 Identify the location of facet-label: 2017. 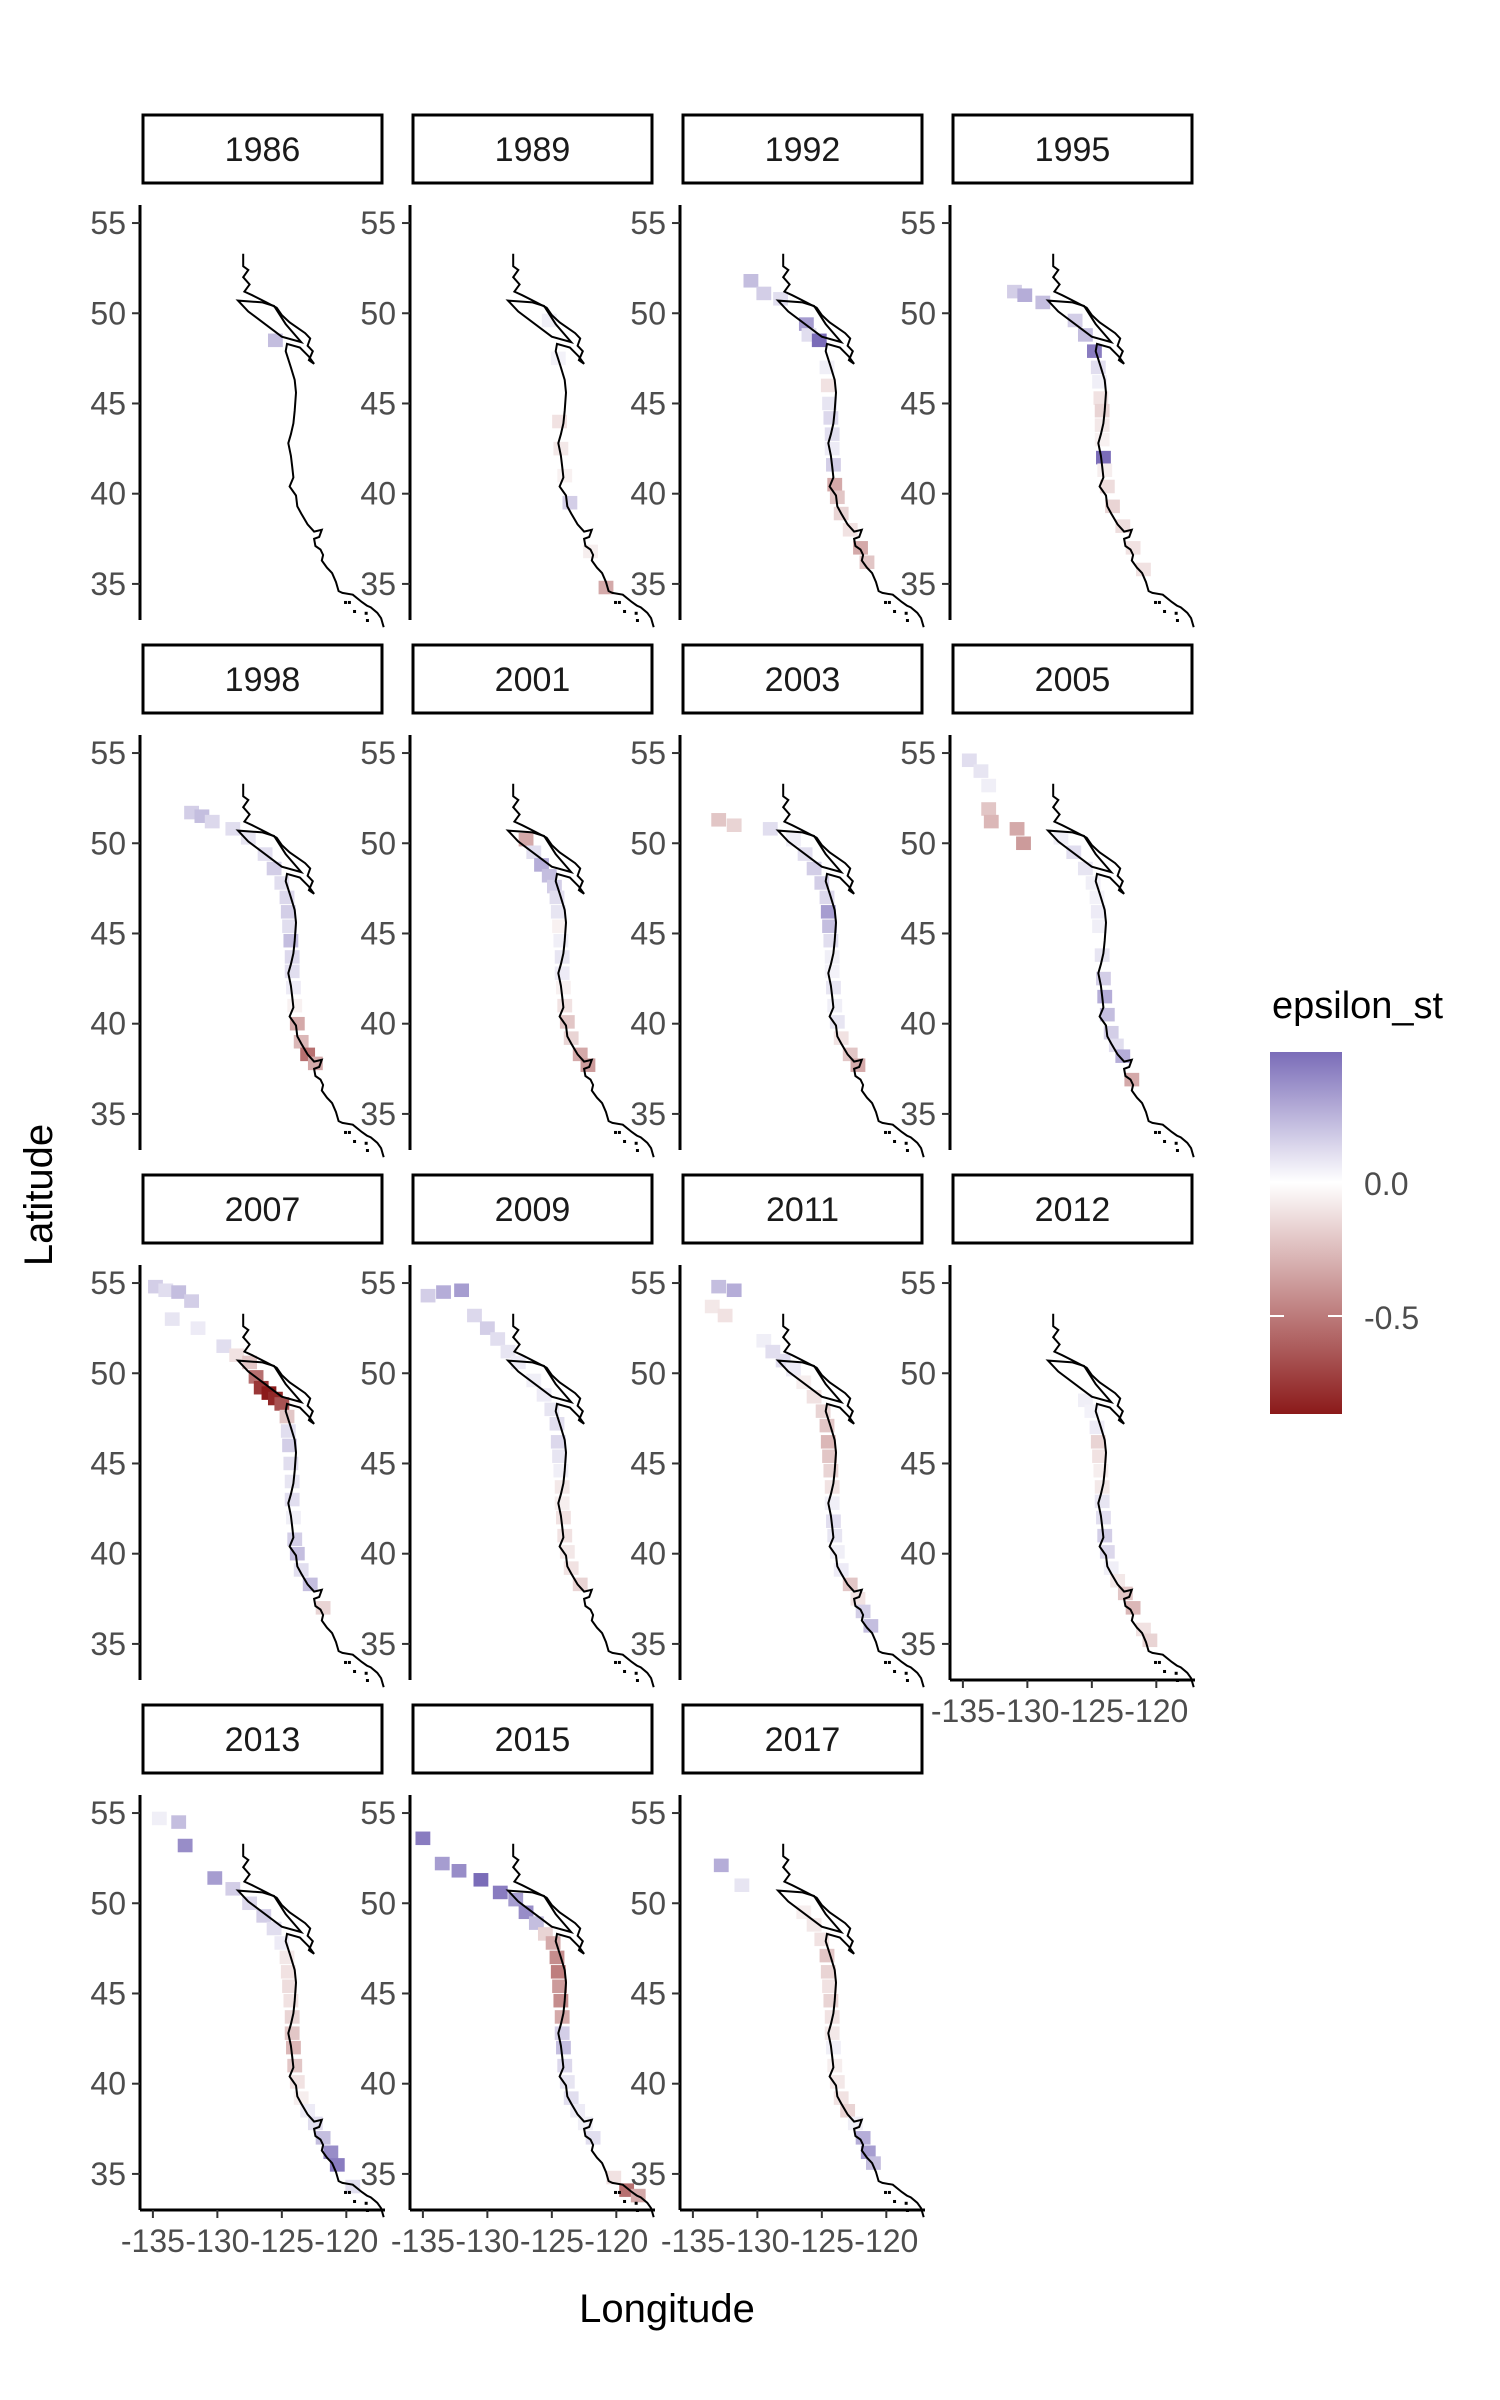
(803, 1740).